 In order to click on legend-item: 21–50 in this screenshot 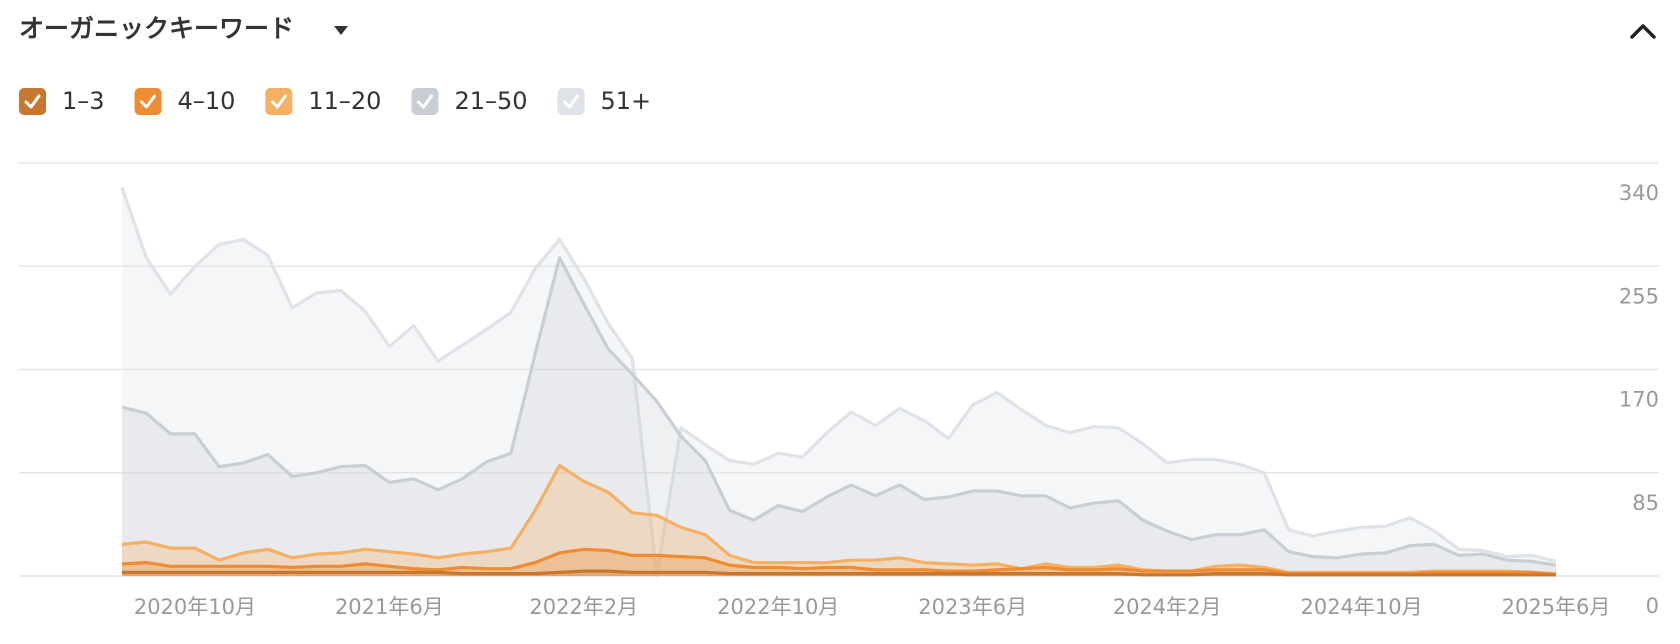, I will do `click(469, 101)`.